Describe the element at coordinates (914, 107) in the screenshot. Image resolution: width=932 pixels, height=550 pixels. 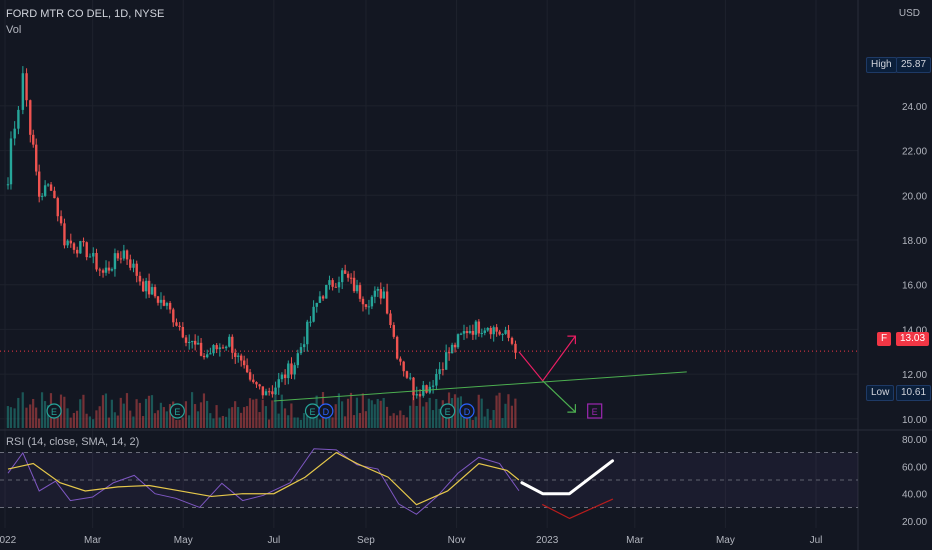
I see `price-axis-tick: 24.00` at that location.